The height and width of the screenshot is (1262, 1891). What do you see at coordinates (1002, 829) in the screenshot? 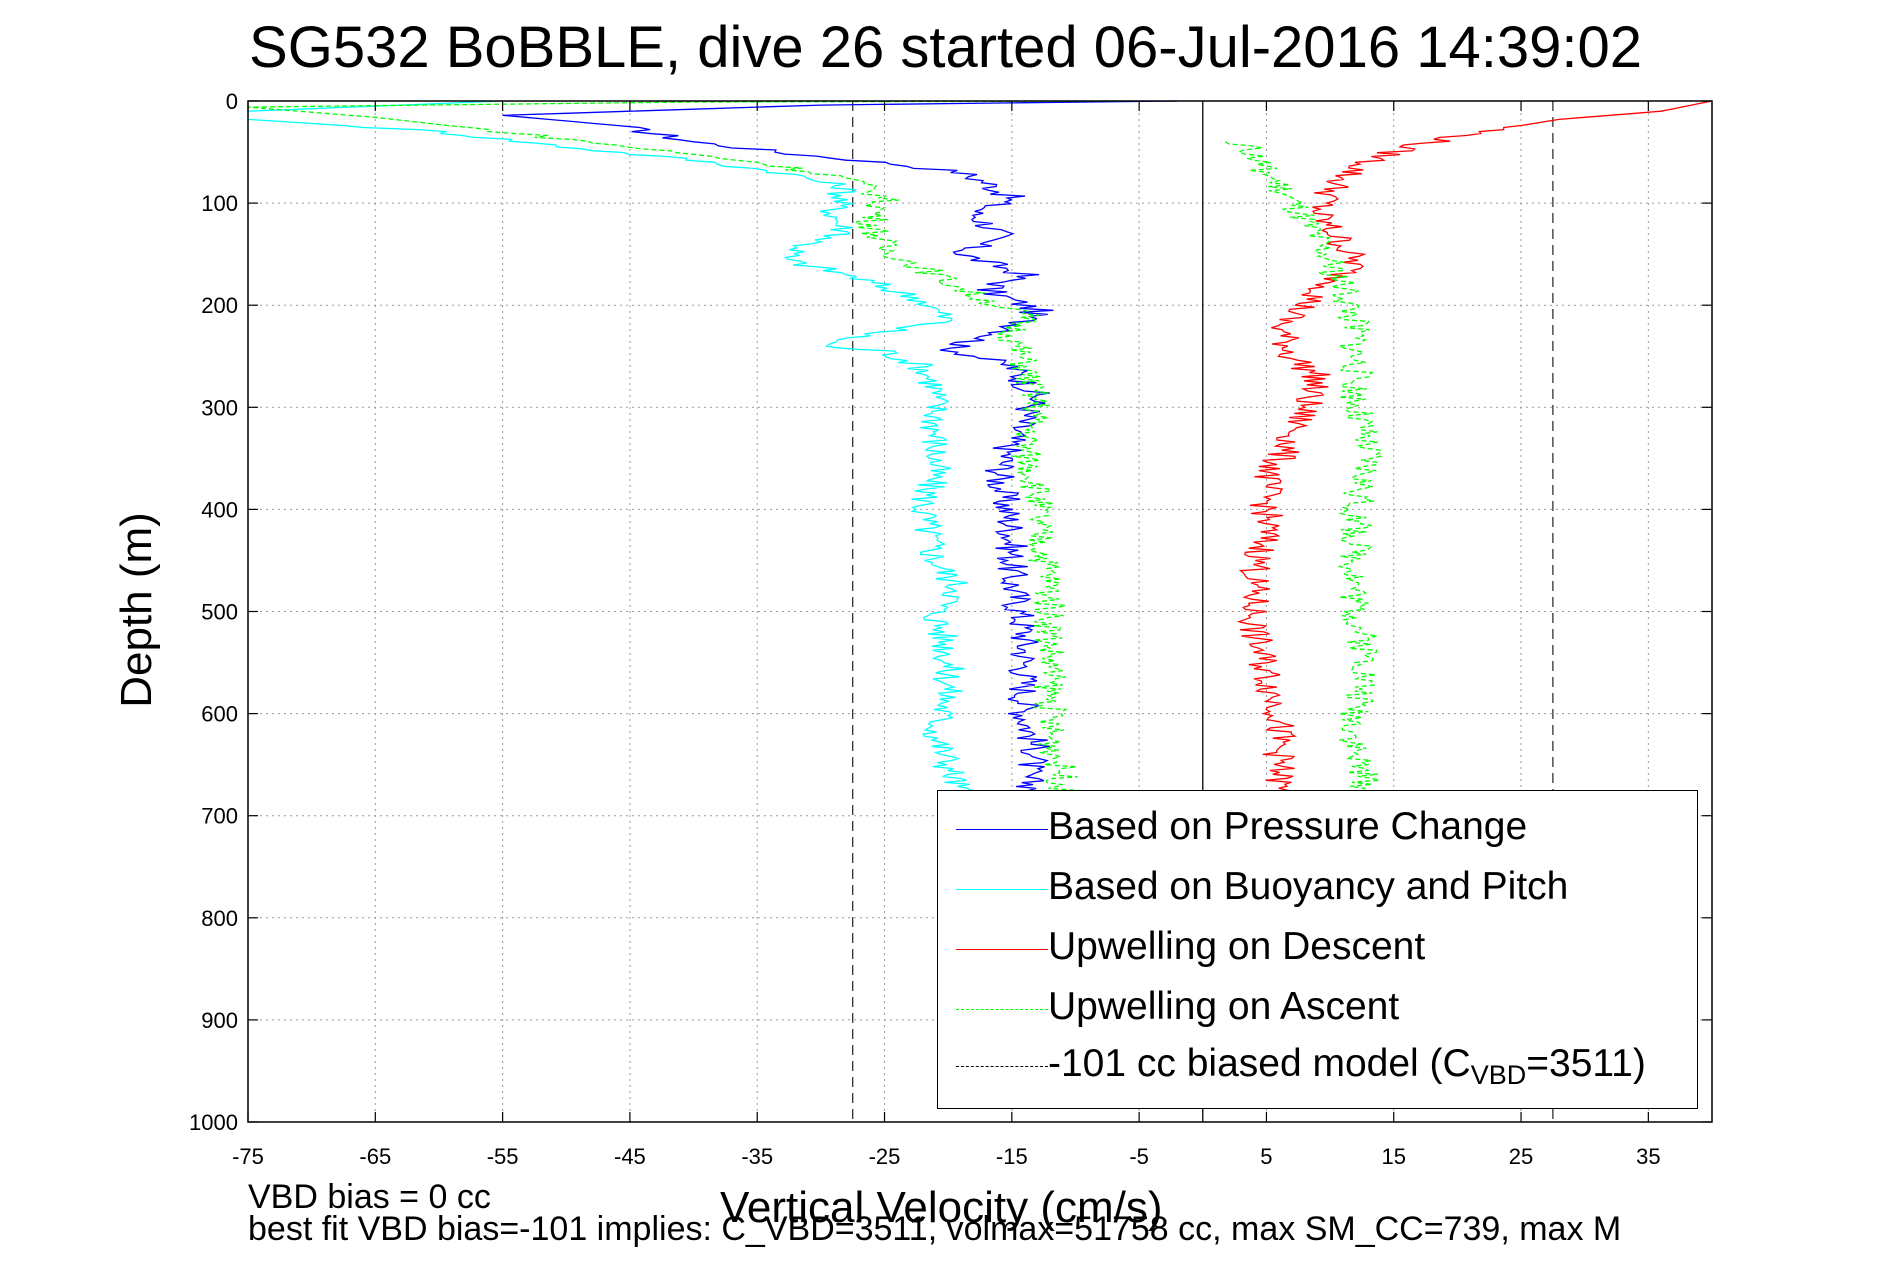
I see `legend-swatch-pressure` at bounding box center [1002, 829].